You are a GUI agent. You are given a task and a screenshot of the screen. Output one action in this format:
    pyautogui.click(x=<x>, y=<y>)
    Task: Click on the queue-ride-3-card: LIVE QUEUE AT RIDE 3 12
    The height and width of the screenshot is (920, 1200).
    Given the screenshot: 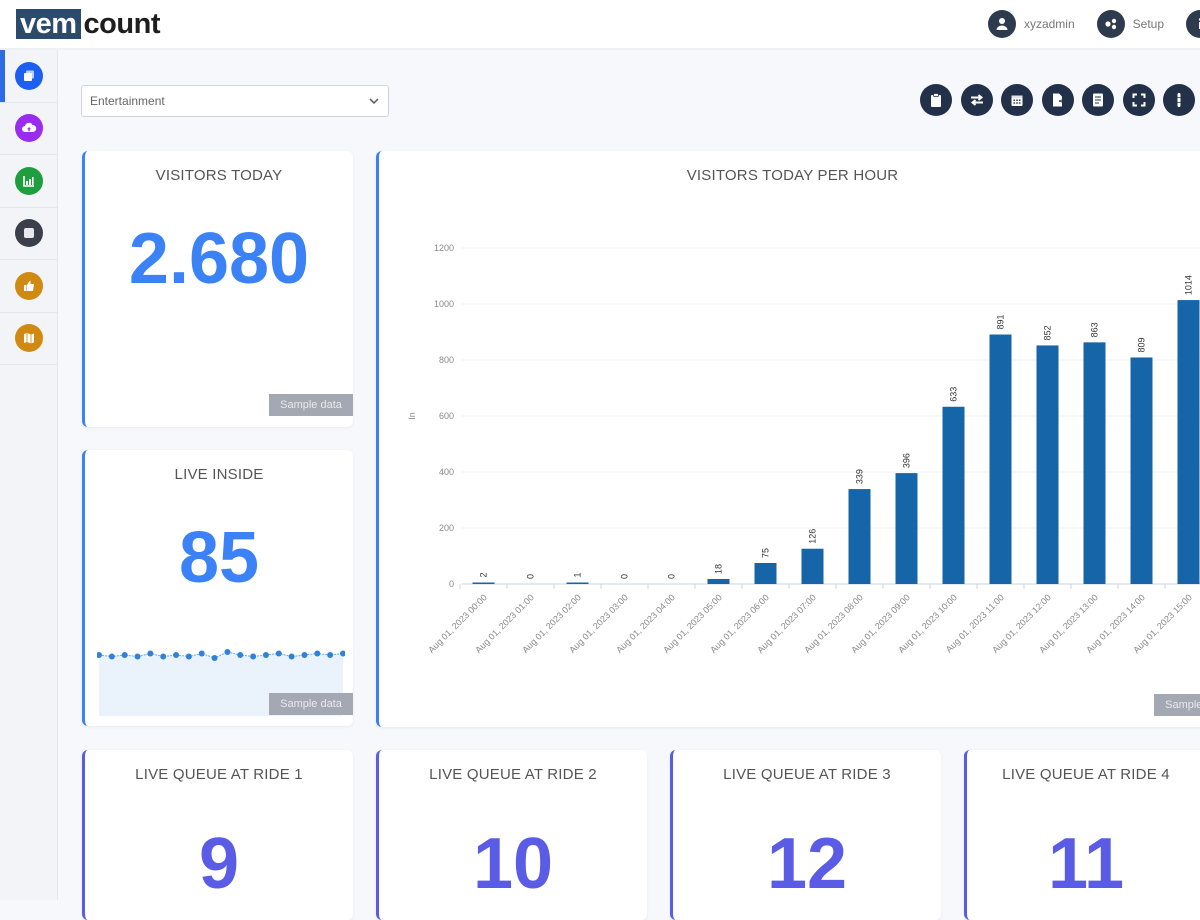 What is the action you would take?
    pyautogui.click(x=805, y=835)
    